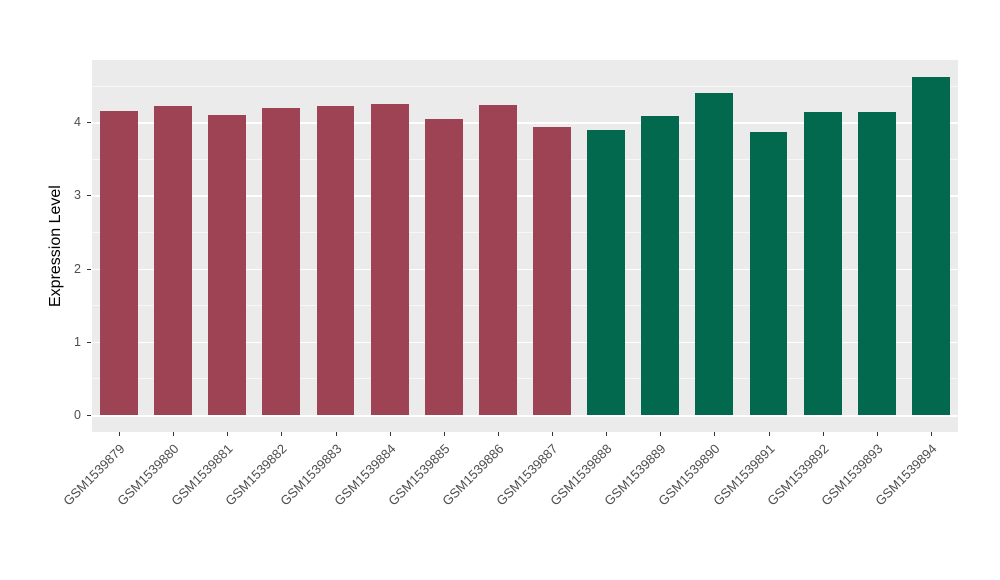 The height and width of the screenshot is (580, 1000). I want to click on x-tick-label: GSM1539885, so click(419, 475).